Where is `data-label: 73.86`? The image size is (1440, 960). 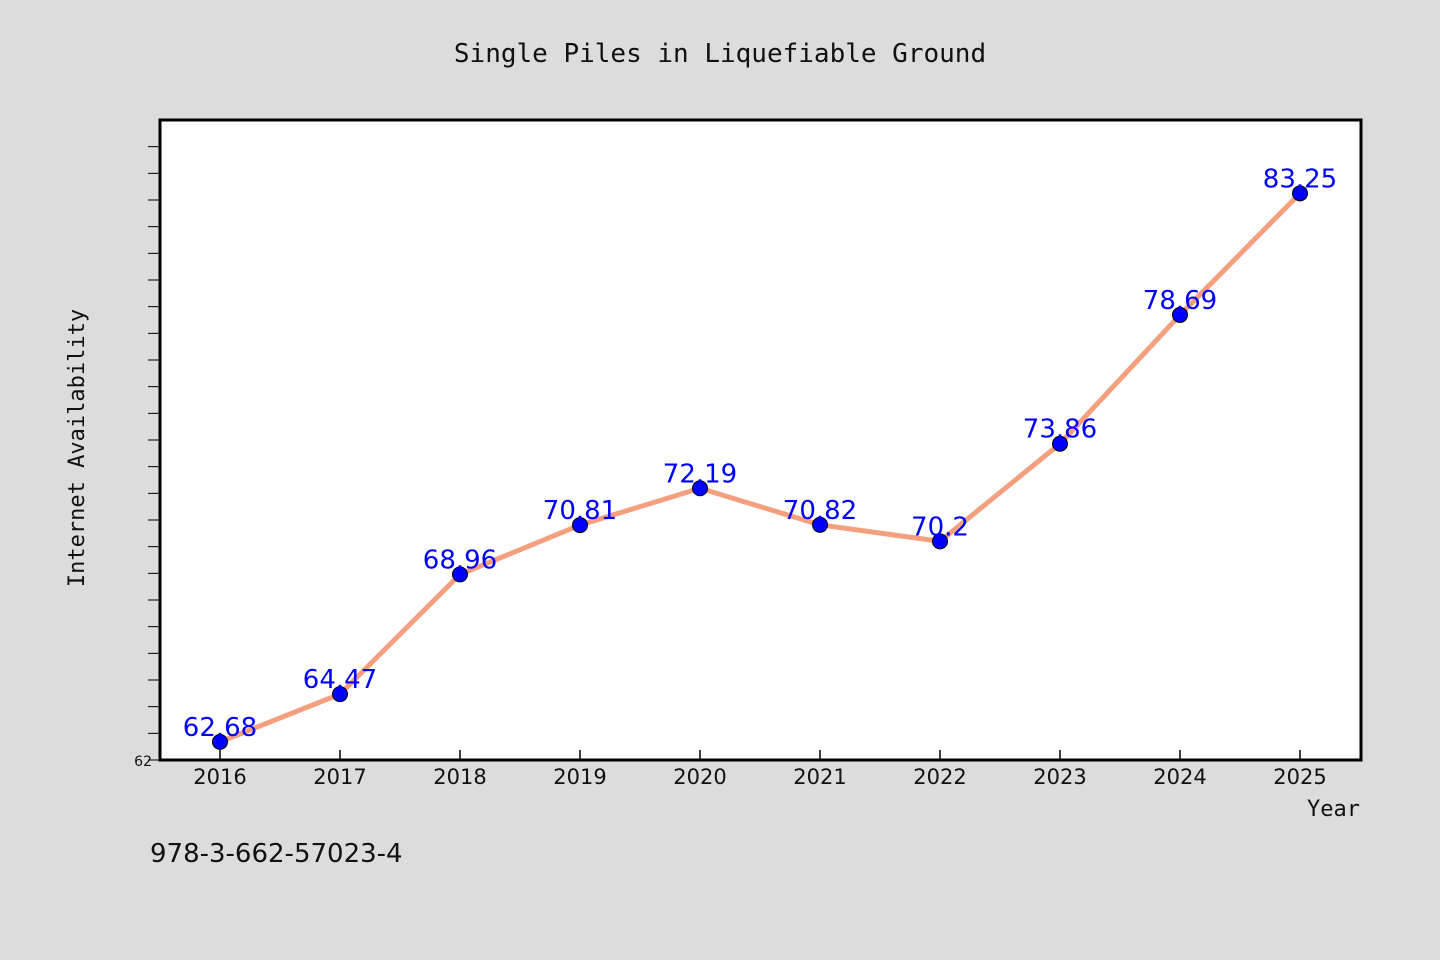 data-label: 73.86 is located at coordinates (1060, 430).